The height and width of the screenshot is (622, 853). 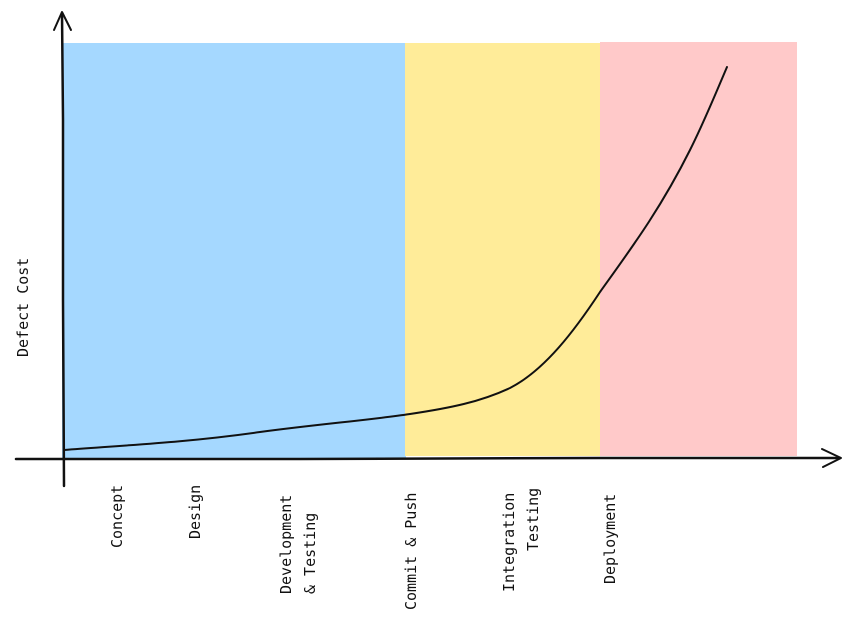 I want to click on category-label-deployment-line-0: Deployment, so click(x=610, y=539).